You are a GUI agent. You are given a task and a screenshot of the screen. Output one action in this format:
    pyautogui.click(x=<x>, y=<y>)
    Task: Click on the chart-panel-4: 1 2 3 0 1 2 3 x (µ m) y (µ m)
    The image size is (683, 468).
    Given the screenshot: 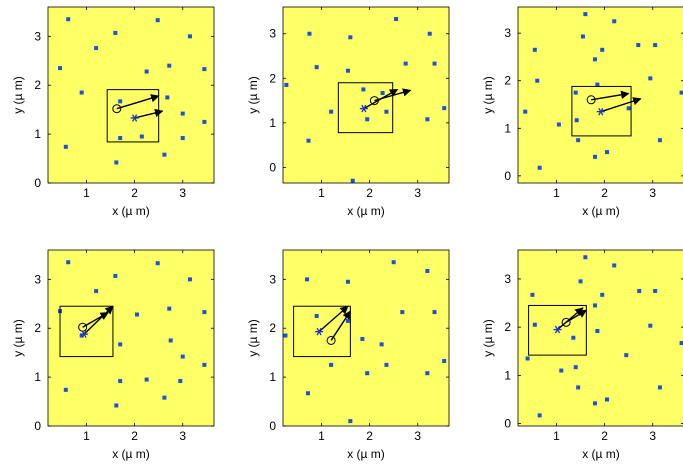 What is the action you would take?
    pyautogui.click(x=113, y=355)
    